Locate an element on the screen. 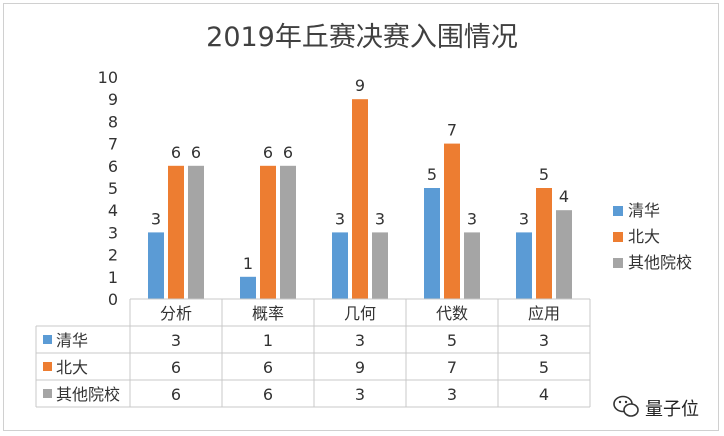  legend-label: 清华 is located at coordinates (644, 210).